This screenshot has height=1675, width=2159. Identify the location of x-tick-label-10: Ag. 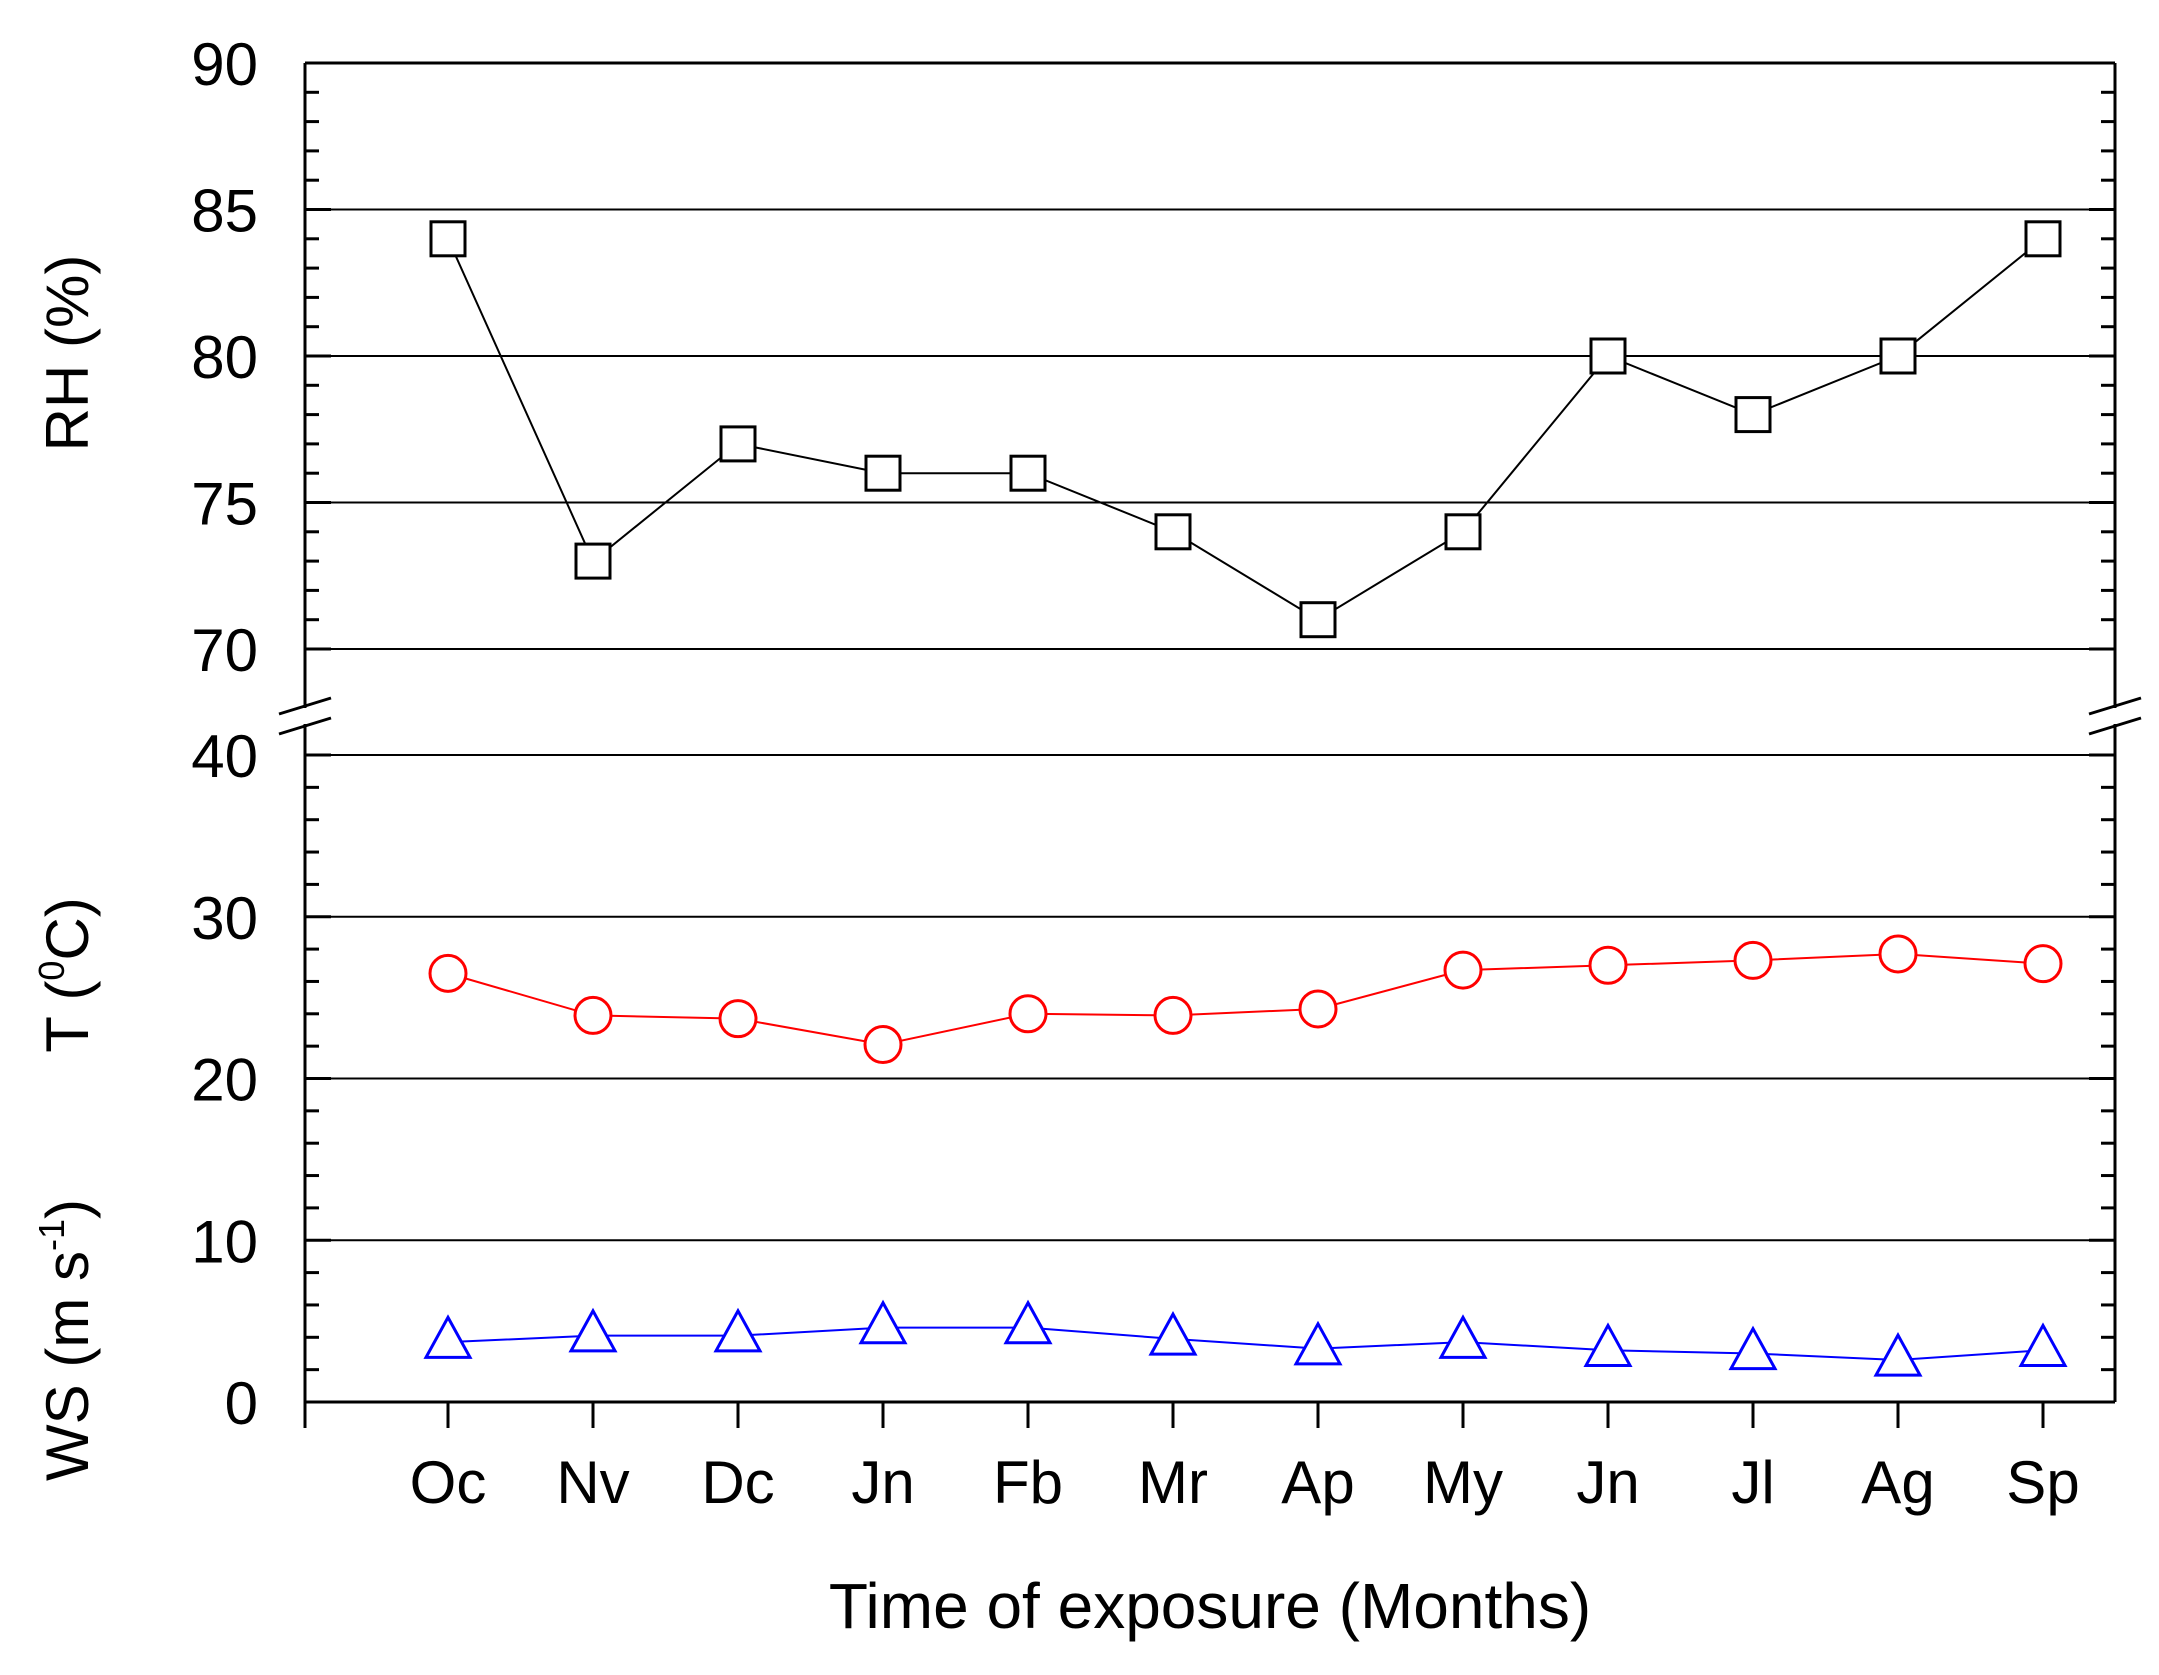
(1897, 1482).